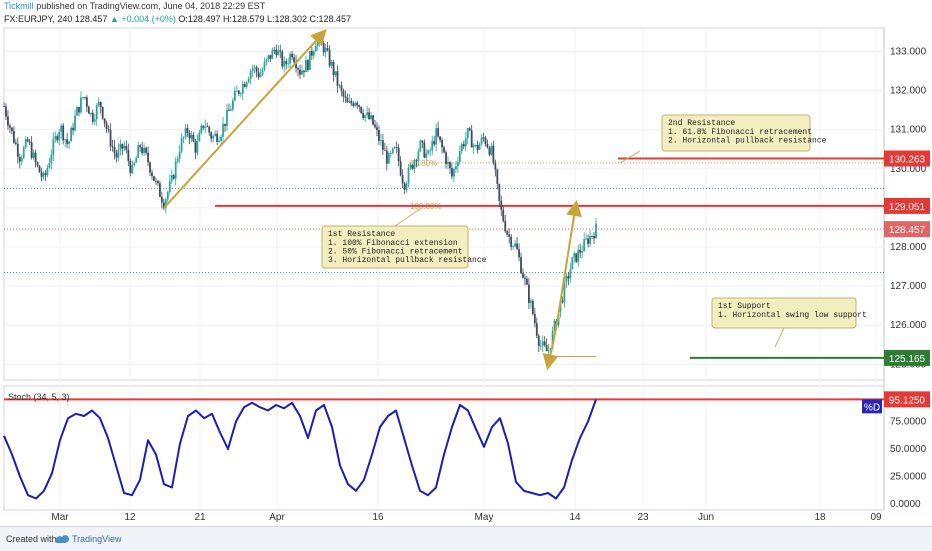  I want to click on annotation-title: 1st Support, so click(744, 306).